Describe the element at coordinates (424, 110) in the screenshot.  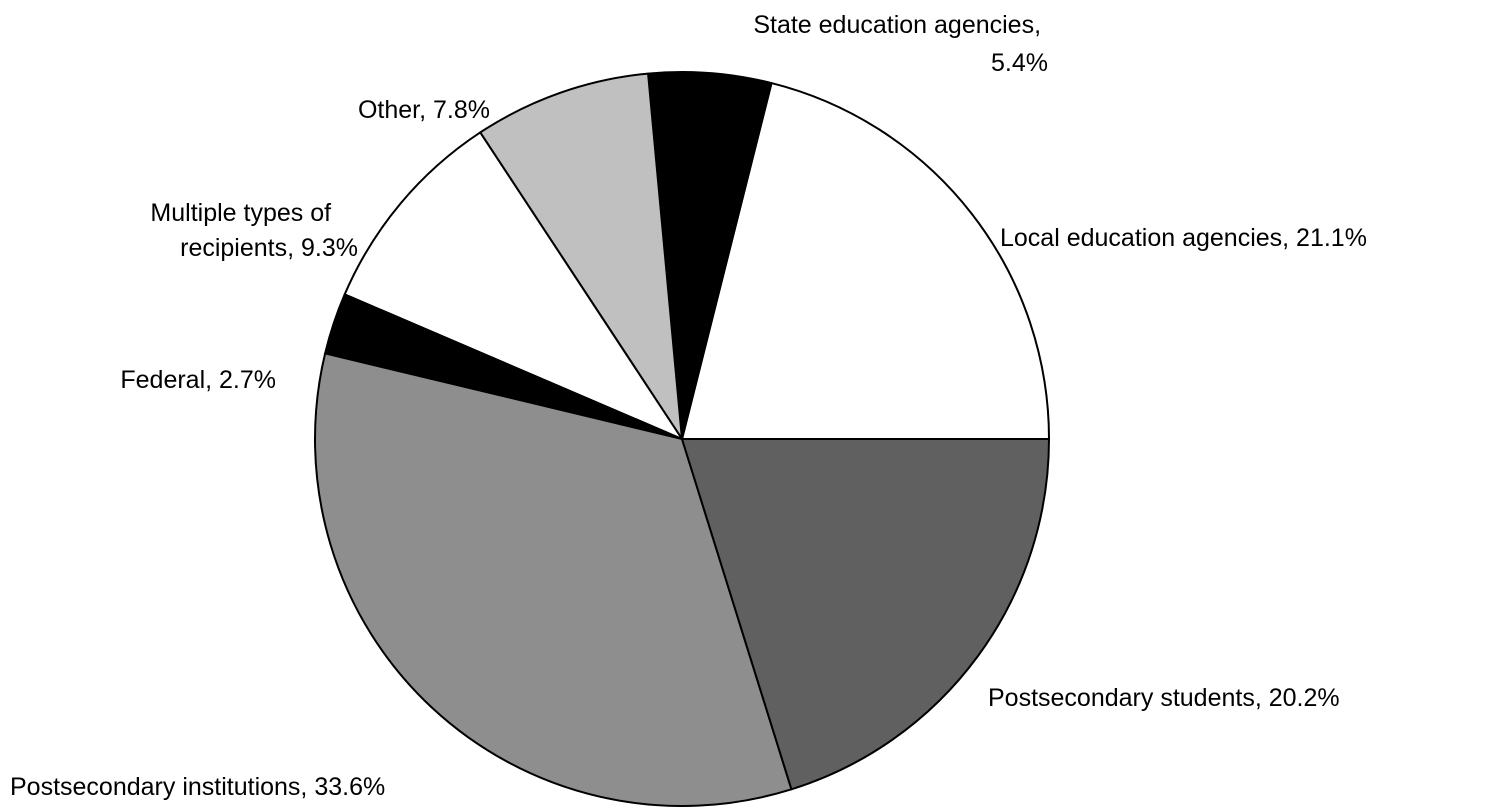
I see `label-other: Other, 7.8%` at that location.